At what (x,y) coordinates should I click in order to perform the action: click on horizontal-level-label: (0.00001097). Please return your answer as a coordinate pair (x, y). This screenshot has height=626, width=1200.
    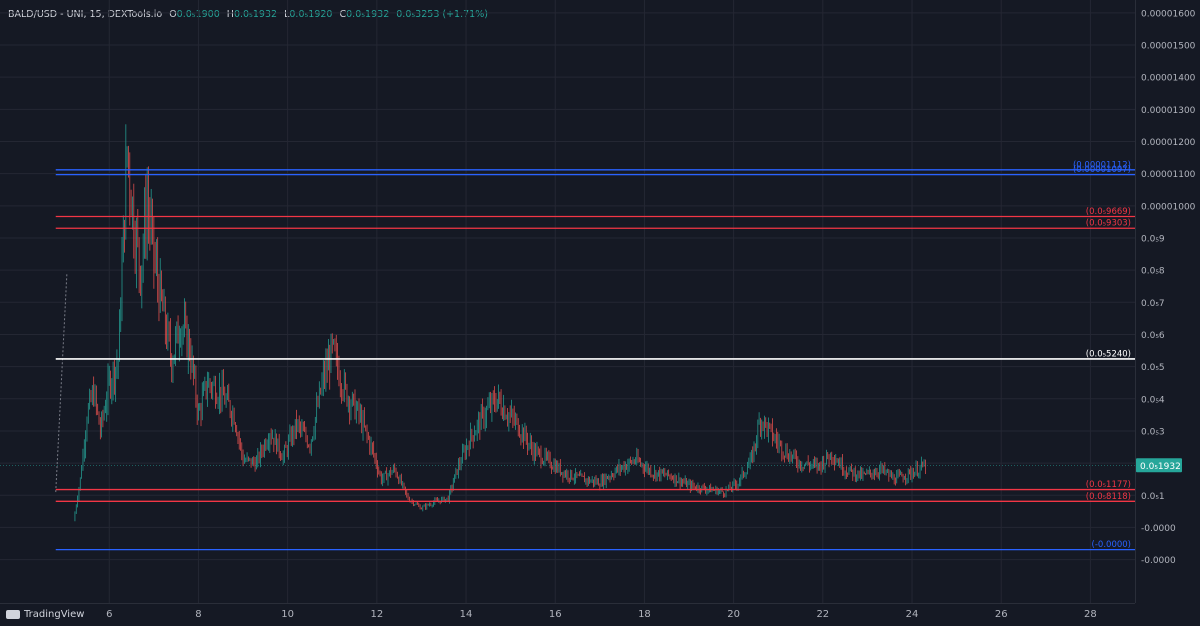
    Looking at the image, I should click on (1102, 170).